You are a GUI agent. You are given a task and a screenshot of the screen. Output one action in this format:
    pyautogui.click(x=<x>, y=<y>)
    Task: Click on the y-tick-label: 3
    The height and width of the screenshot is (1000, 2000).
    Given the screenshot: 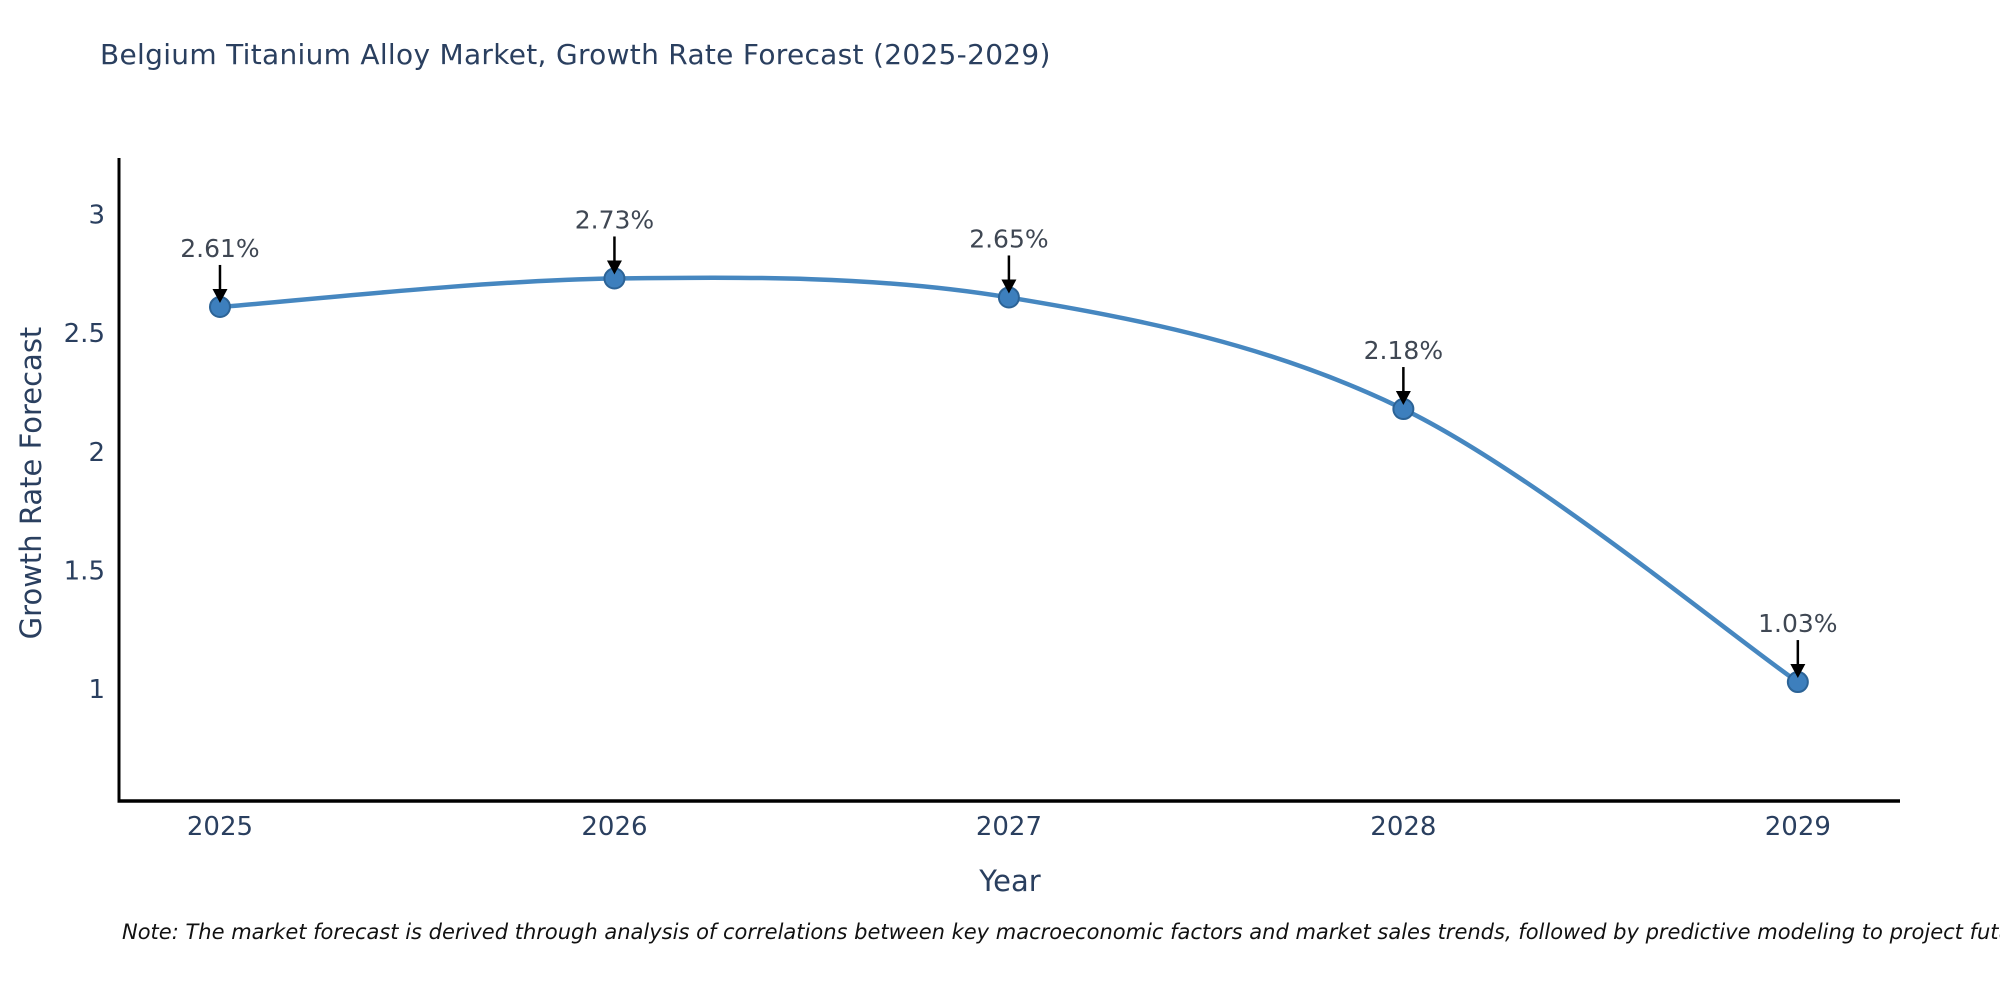 What is the action you would take?
    pyautogui.click(x=96, y=215)
    